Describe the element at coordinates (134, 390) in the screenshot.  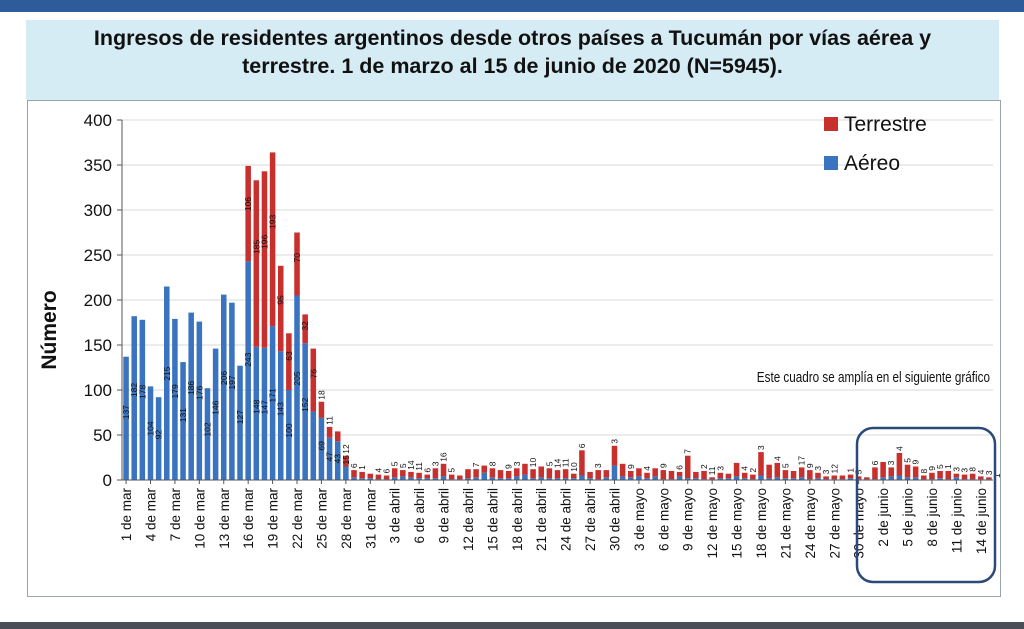
I see `data-label: 182` at that location.